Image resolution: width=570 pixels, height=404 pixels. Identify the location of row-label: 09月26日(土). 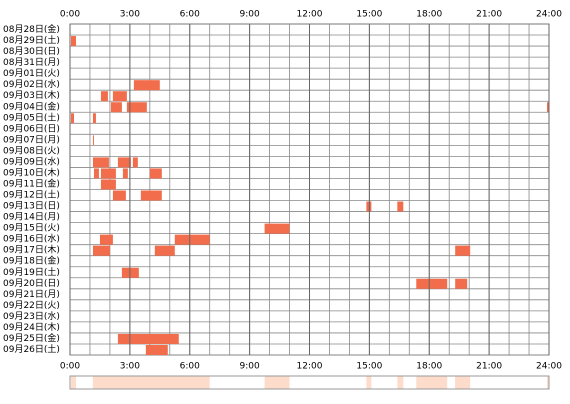
(31, 349).